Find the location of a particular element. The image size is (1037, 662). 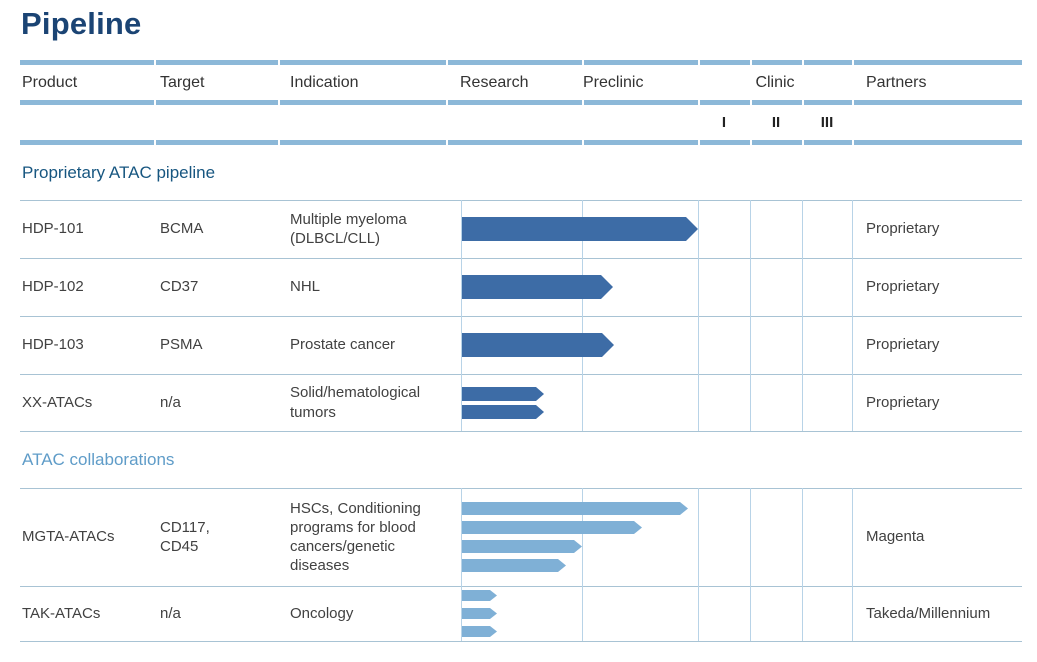

cell-indication: NHL is located at coordinates (305, 287).